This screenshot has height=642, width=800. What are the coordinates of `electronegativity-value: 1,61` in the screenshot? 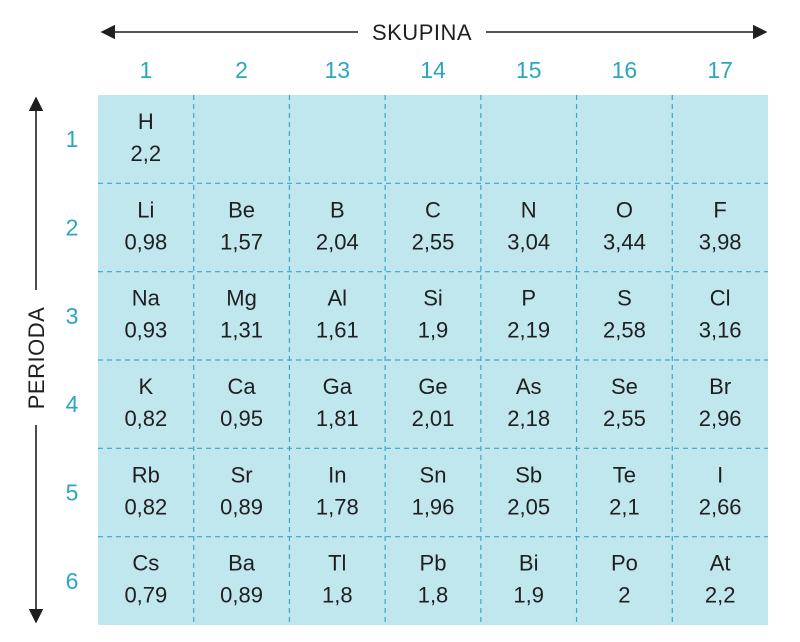 It's located at (337, 330).